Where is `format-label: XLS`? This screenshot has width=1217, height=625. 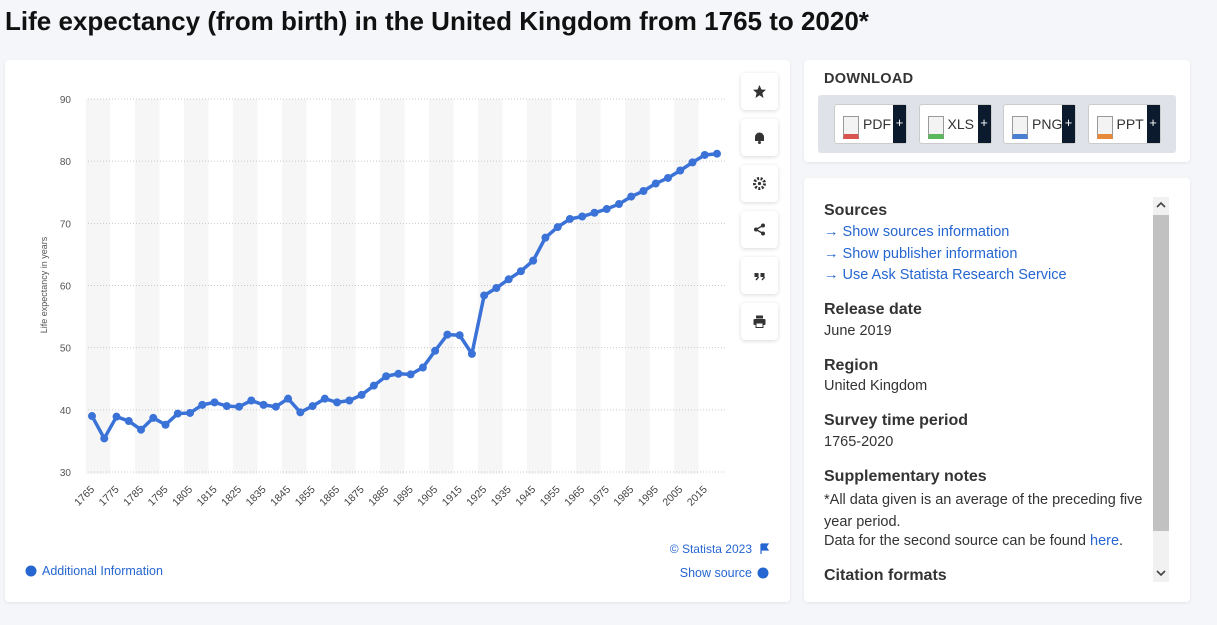
format-label: XLS is located at coordinates (960, 124).